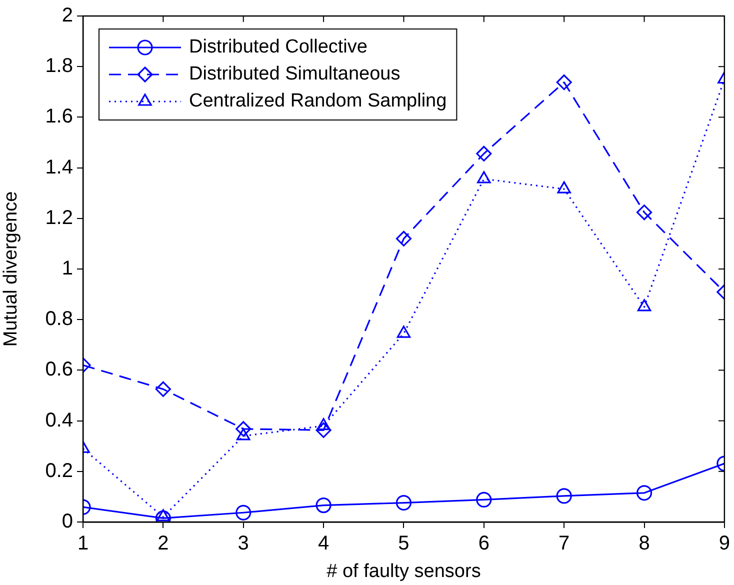  I want to click on y-tick-label: 2, so click(67, 15).